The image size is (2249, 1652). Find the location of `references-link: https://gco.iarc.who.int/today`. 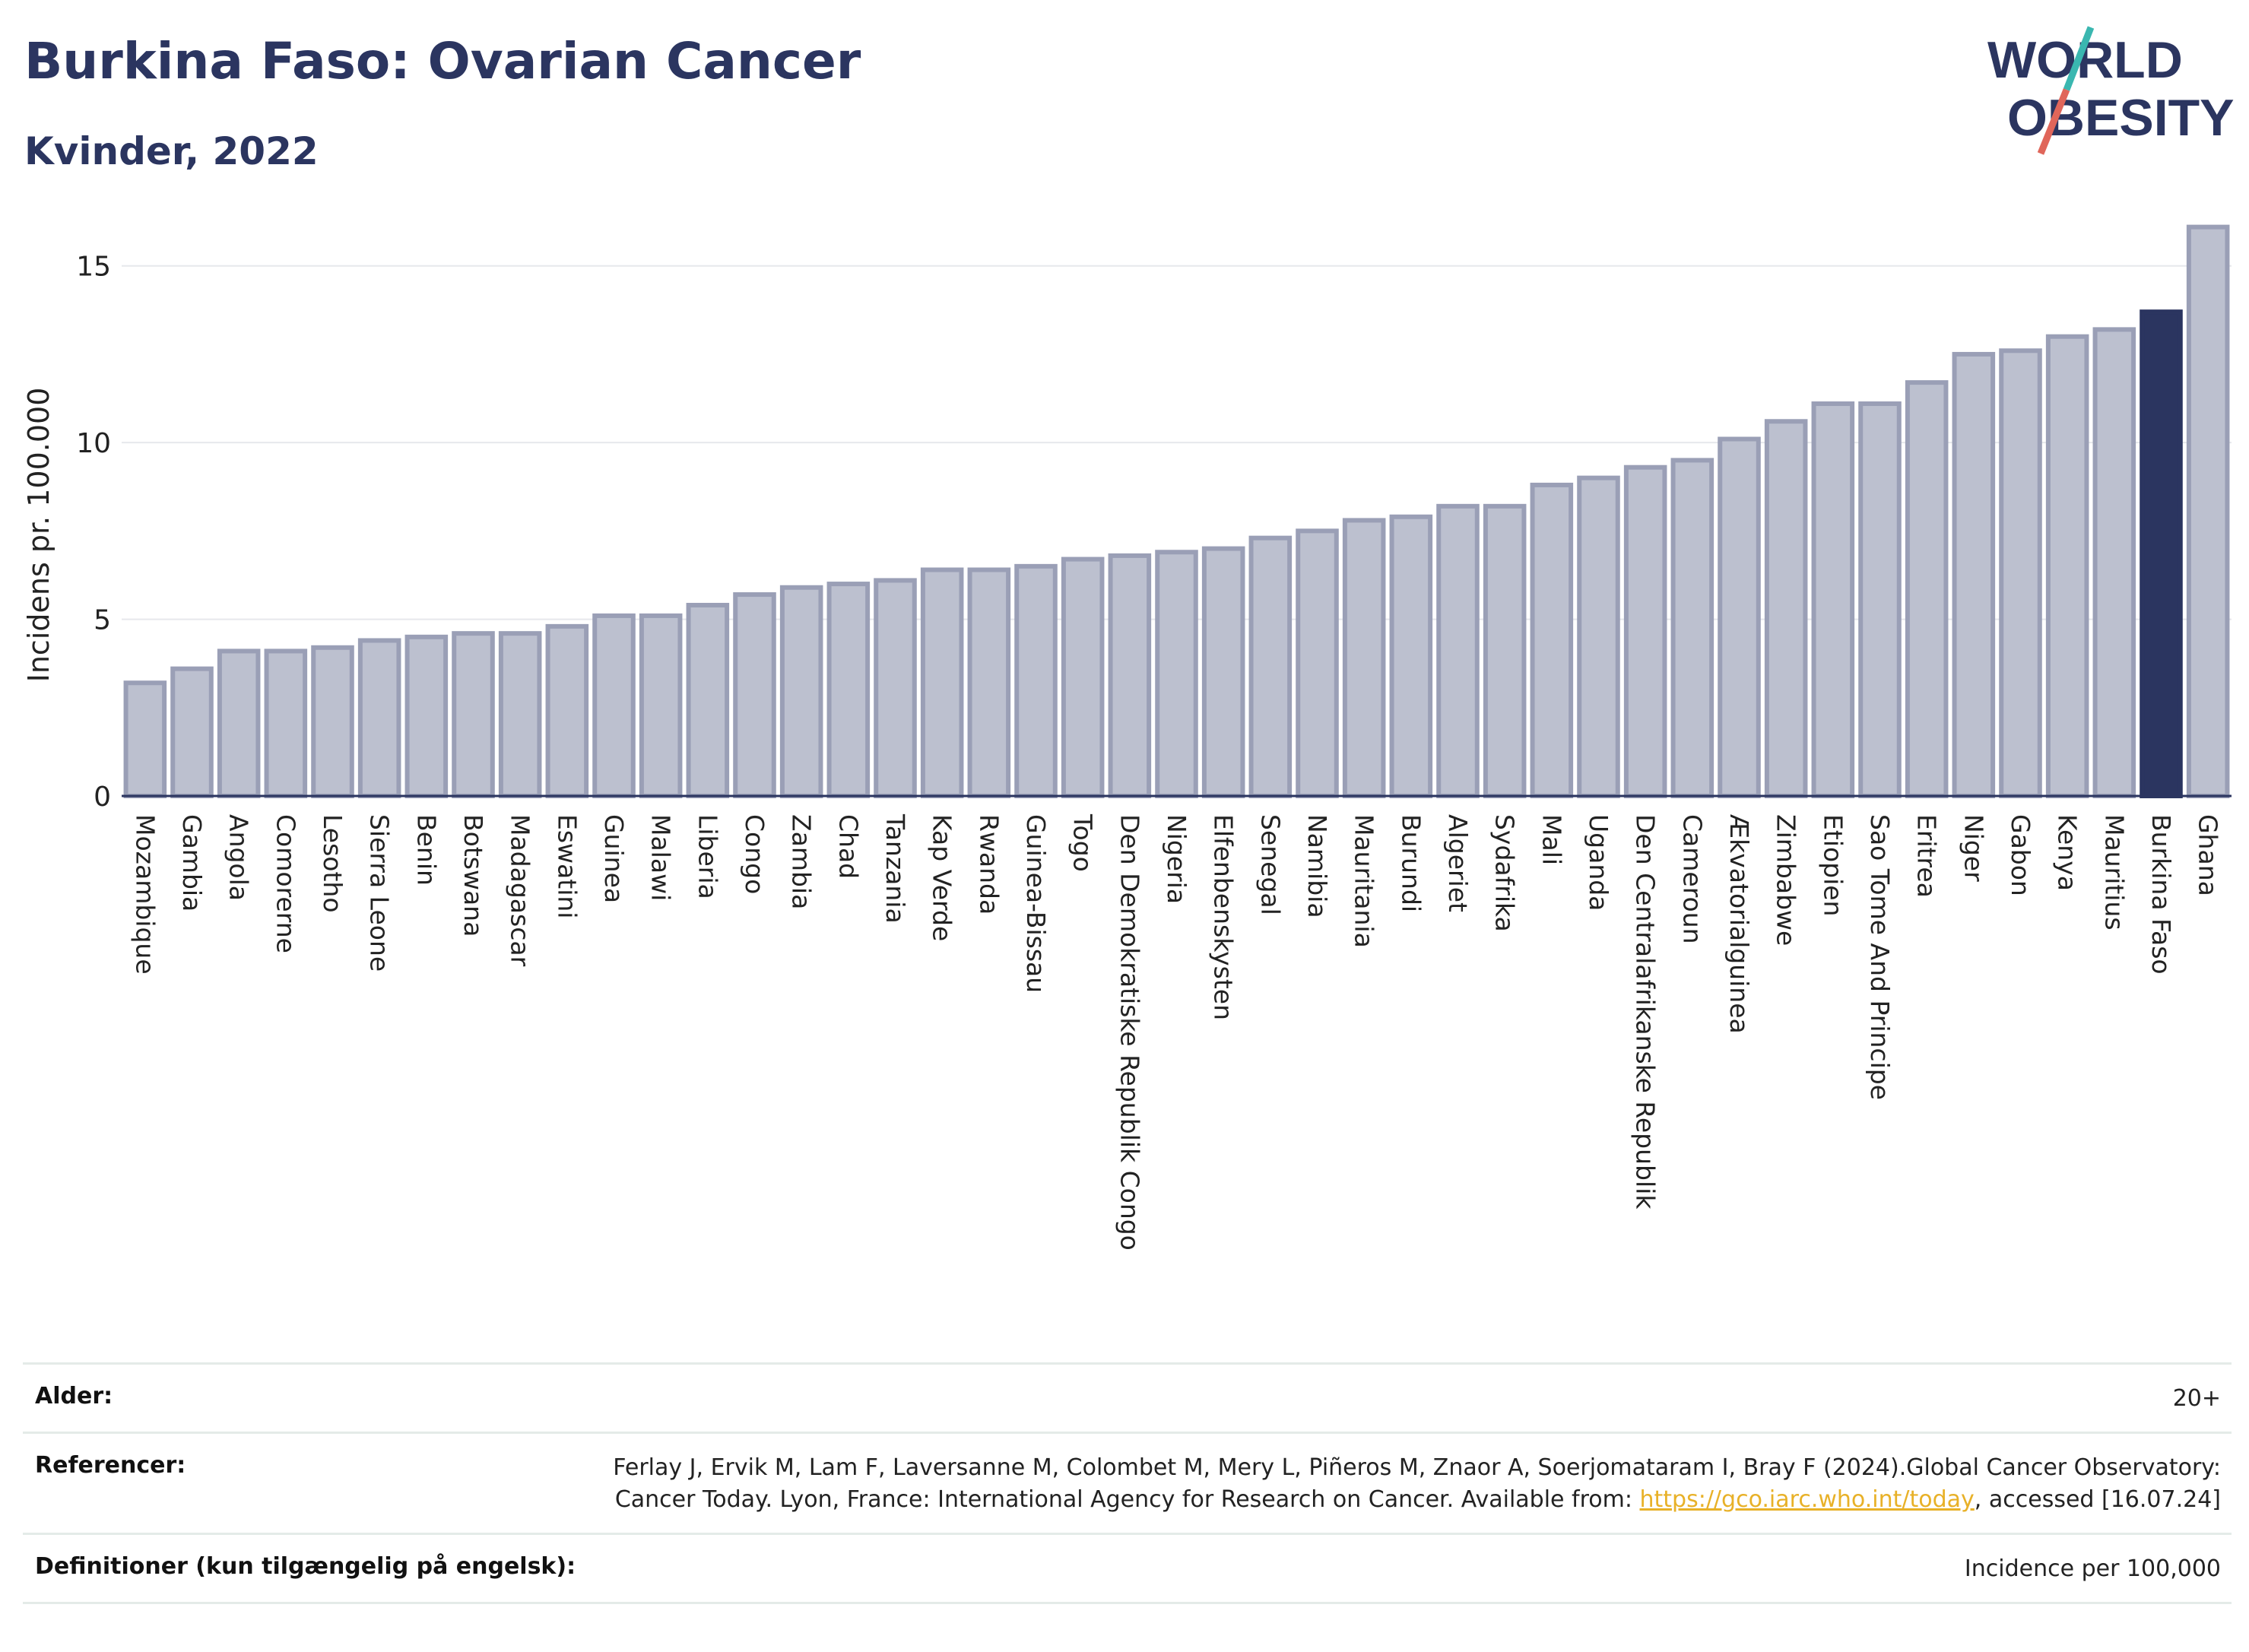

references-link: https://gco.iarc.who.int/today is located at coordinates (1807, 1499).